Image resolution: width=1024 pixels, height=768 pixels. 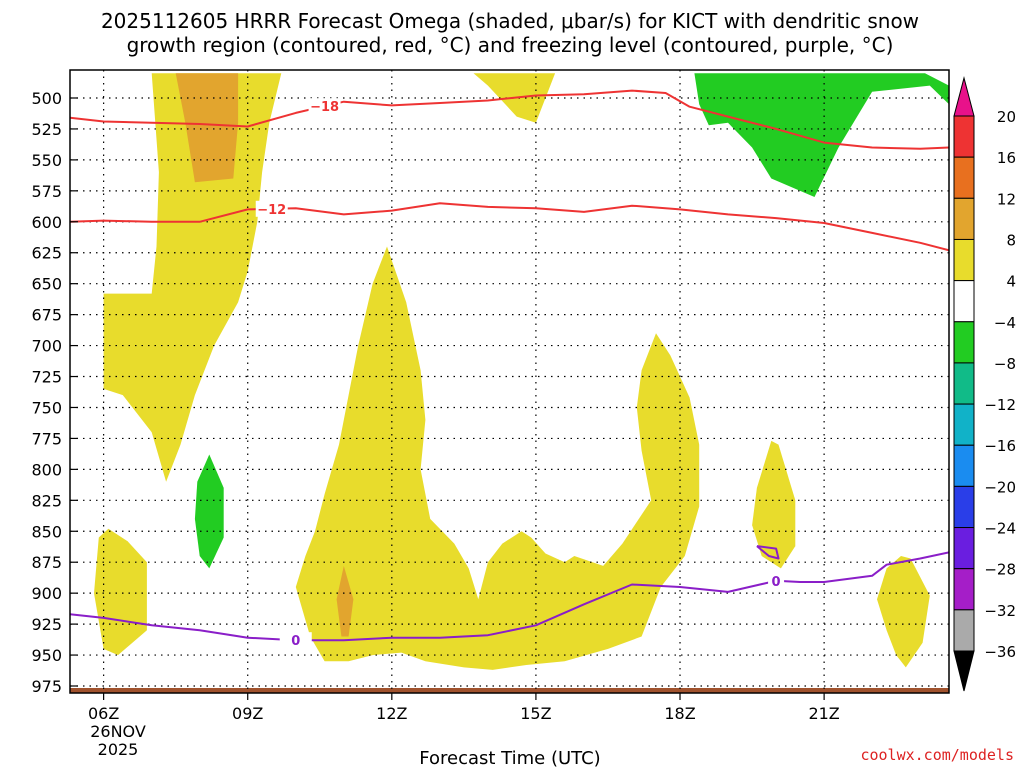 What do you see at coordinates (903, 612) in the screenshot?
I see `shaded-region-far-right-yellow` at bounding box center [903, 612].